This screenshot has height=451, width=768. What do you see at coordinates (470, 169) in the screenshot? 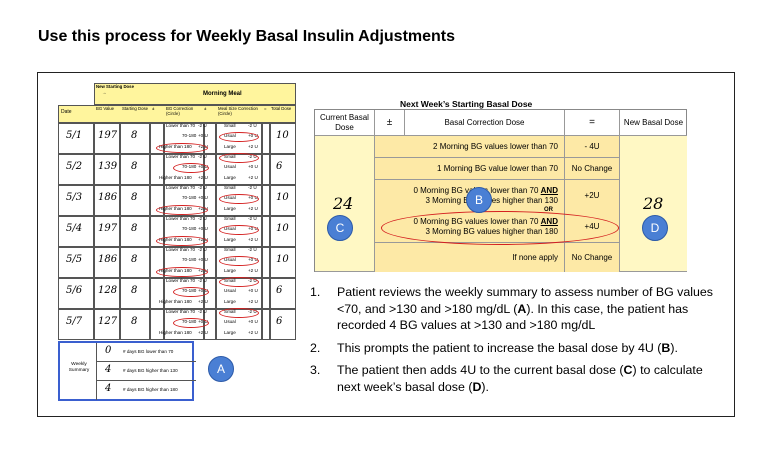
I see `rule-row-2-condition: 1 Morning BG value lower than 70` at bounding box center [470, 169].